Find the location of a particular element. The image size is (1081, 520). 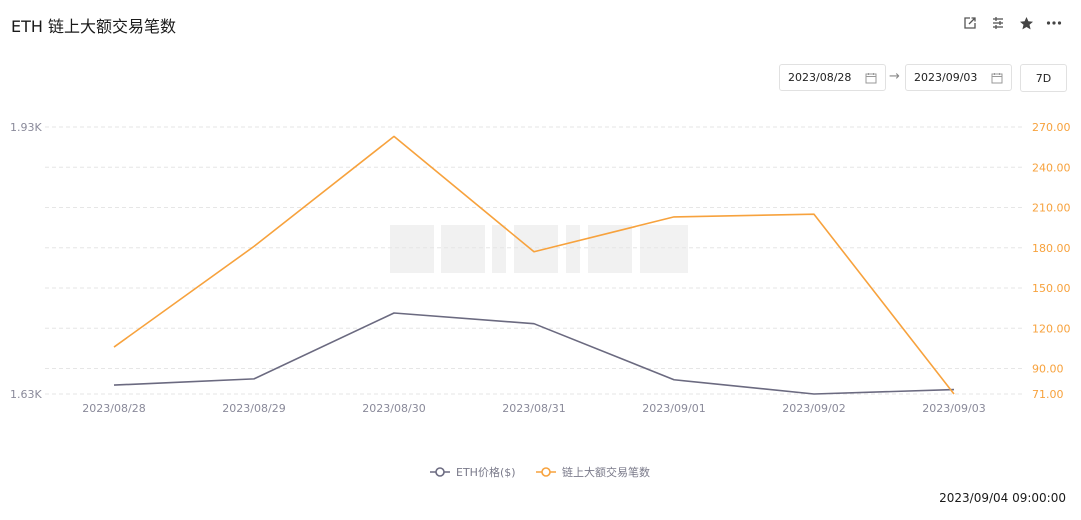

legend-item-2: 链上大额交易笔数 is located at coordinates (593, 472).